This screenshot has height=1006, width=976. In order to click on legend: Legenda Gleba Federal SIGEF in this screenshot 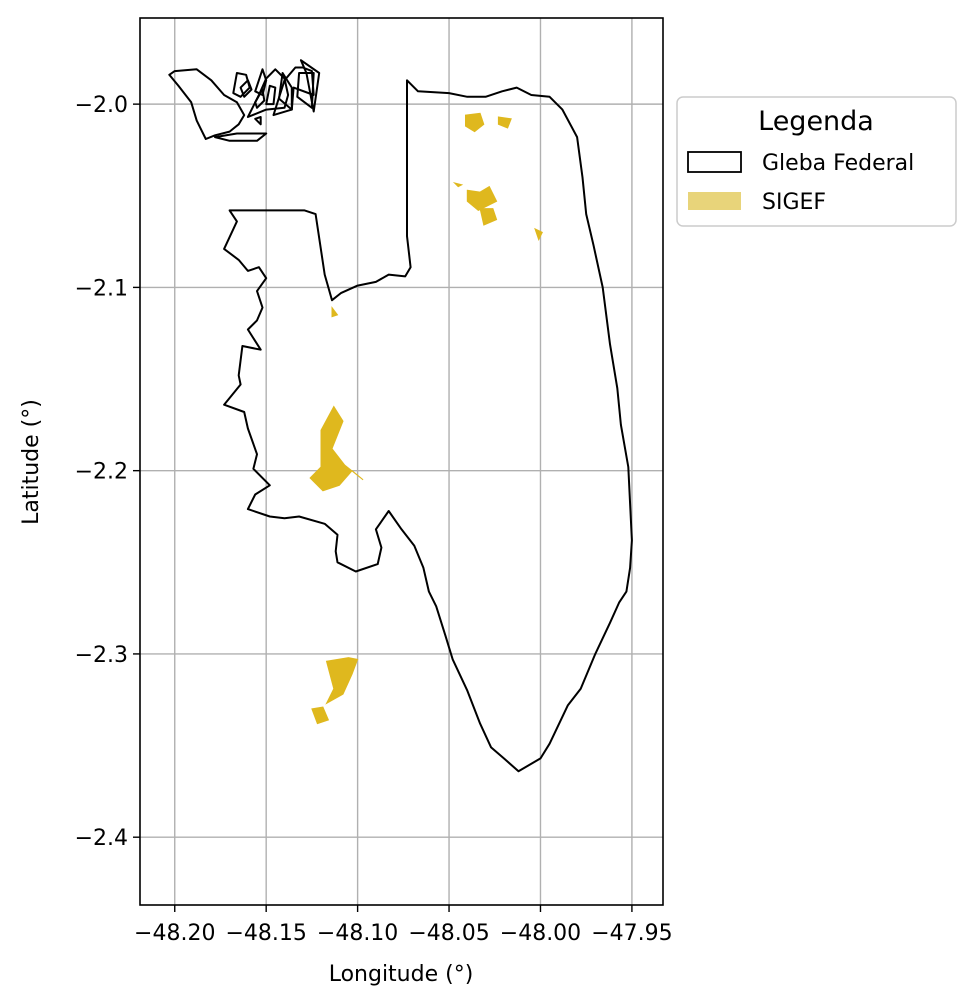, I will do `click(816, 161)`.